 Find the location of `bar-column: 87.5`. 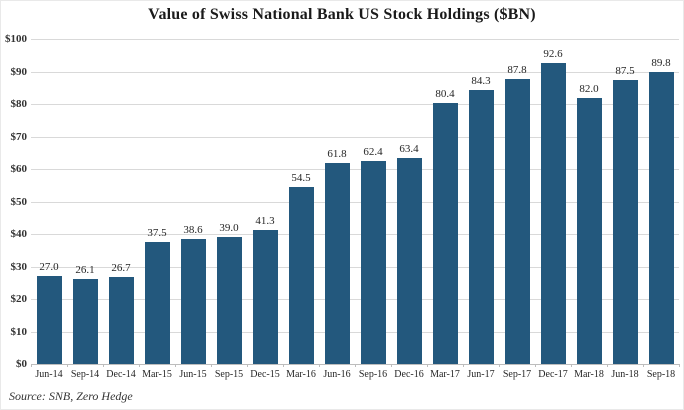

bar-column: 87.5 is located at coordinates (625, 201).